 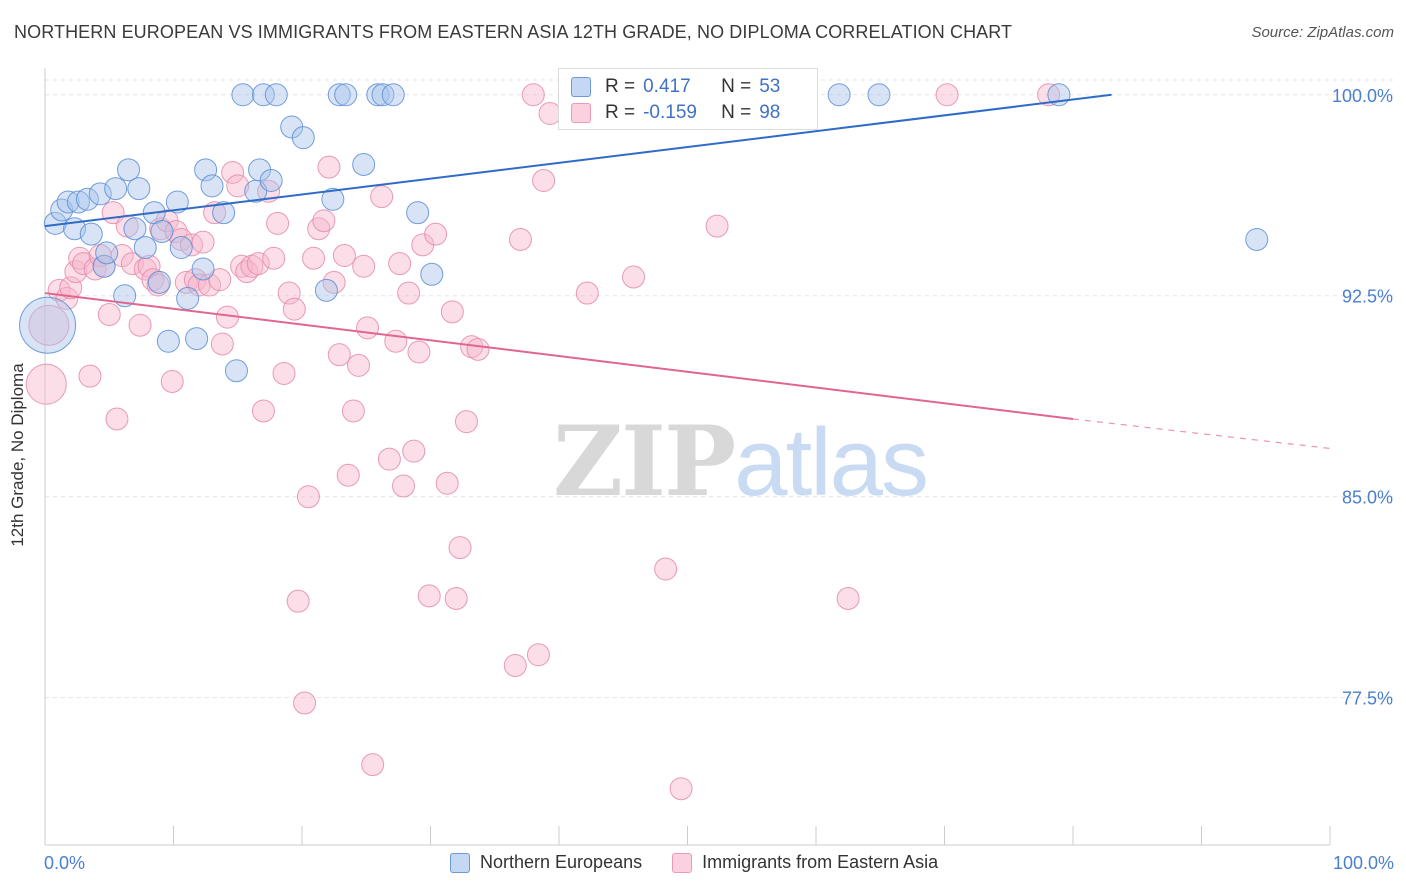 I want to click on stats-legend: R = 0.417 N = 53 R = -0.159 N = 98, so click(x=688, y=99).